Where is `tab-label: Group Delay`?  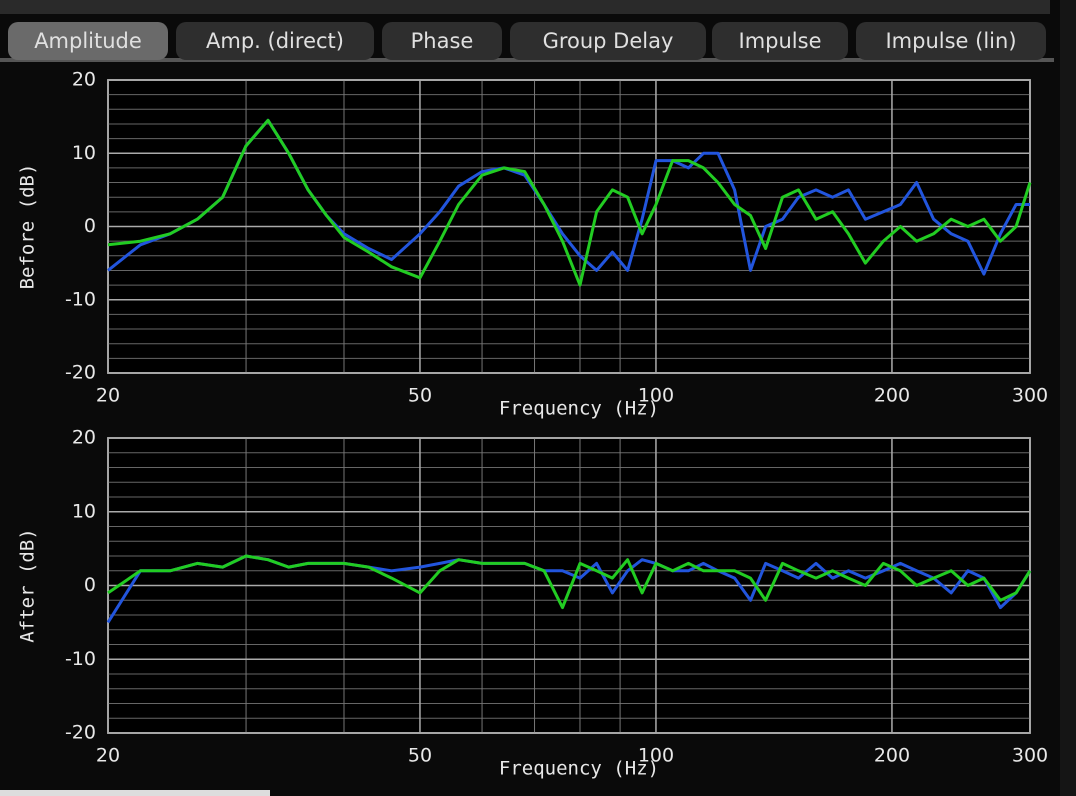
tab-label: Group Delay is located at coordinates (608, 41).